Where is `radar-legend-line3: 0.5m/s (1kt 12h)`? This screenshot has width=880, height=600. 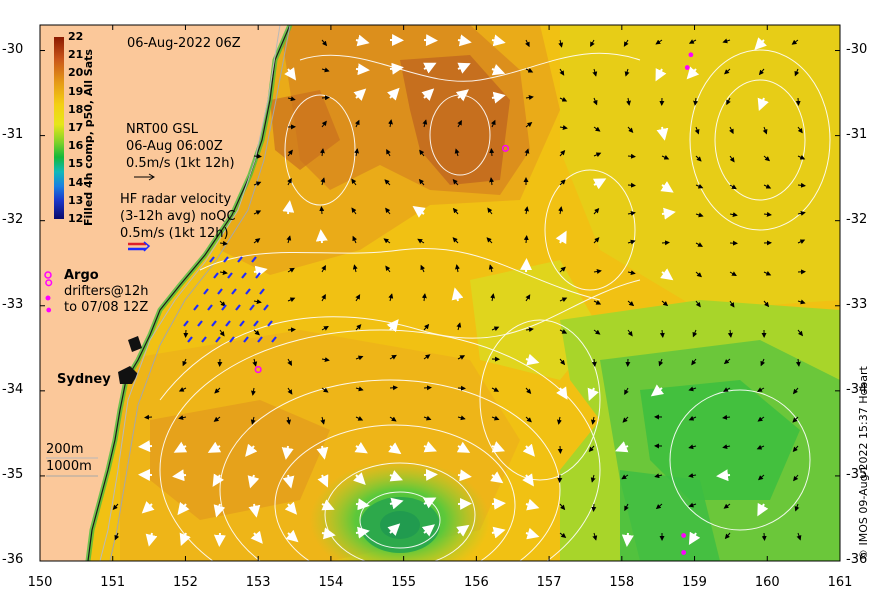 radar-legend-line3: 0.5m/s (1kt 12h) is located at coordinates (174, 233).